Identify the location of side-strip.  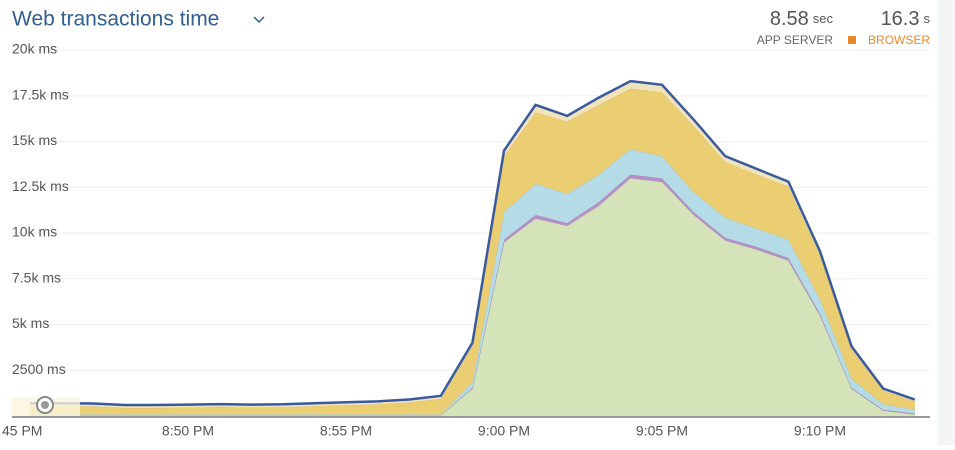
(946, 222).